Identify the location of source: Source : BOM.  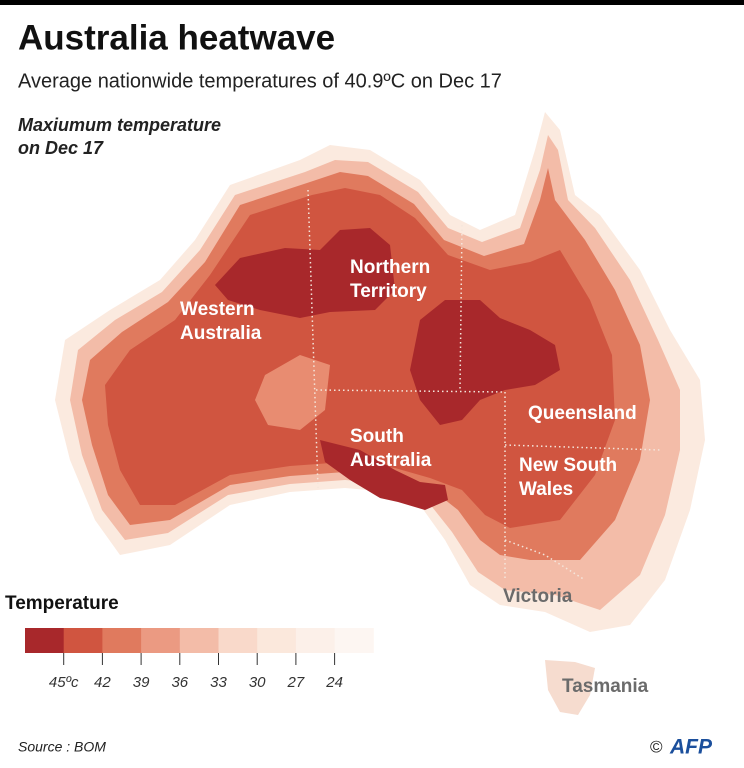
(62, 747).